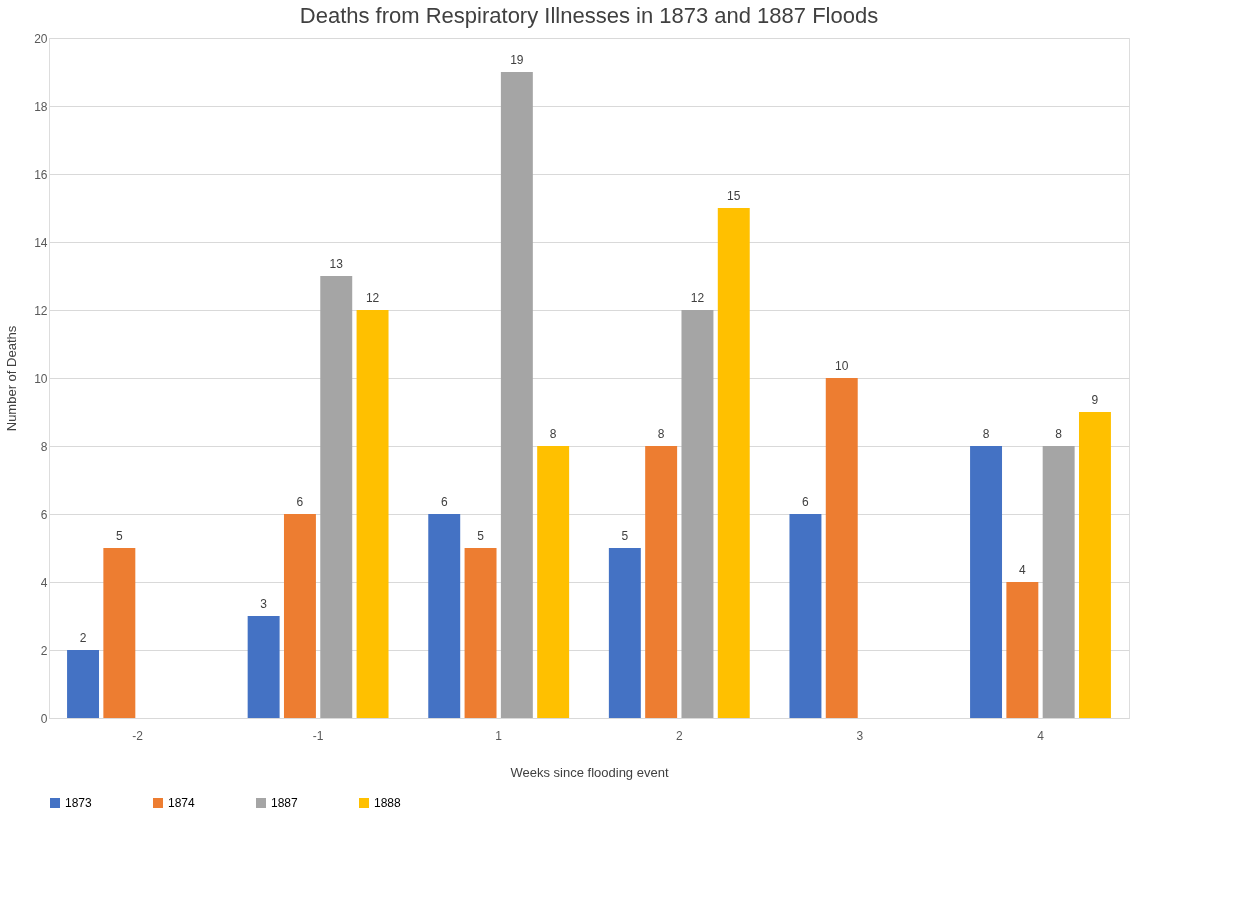 Image resolution: width=1242 pixels, height=914 pixels. I want to click on y-tick-label: 16, so click(41, 174).